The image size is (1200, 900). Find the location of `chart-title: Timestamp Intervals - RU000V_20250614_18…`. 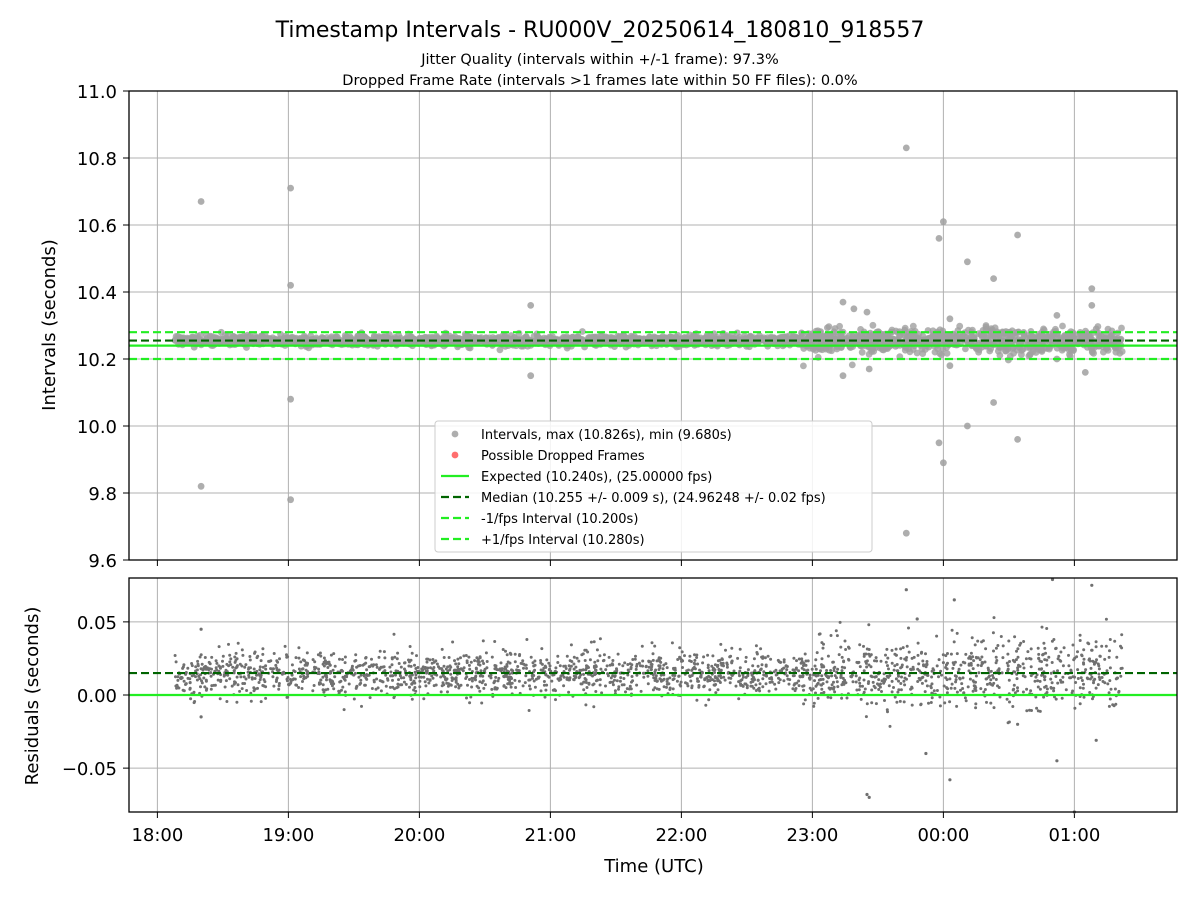

chart-title: Timestamp Intervals - RU000V_20250614_18… is located at coordinates (600, 30).